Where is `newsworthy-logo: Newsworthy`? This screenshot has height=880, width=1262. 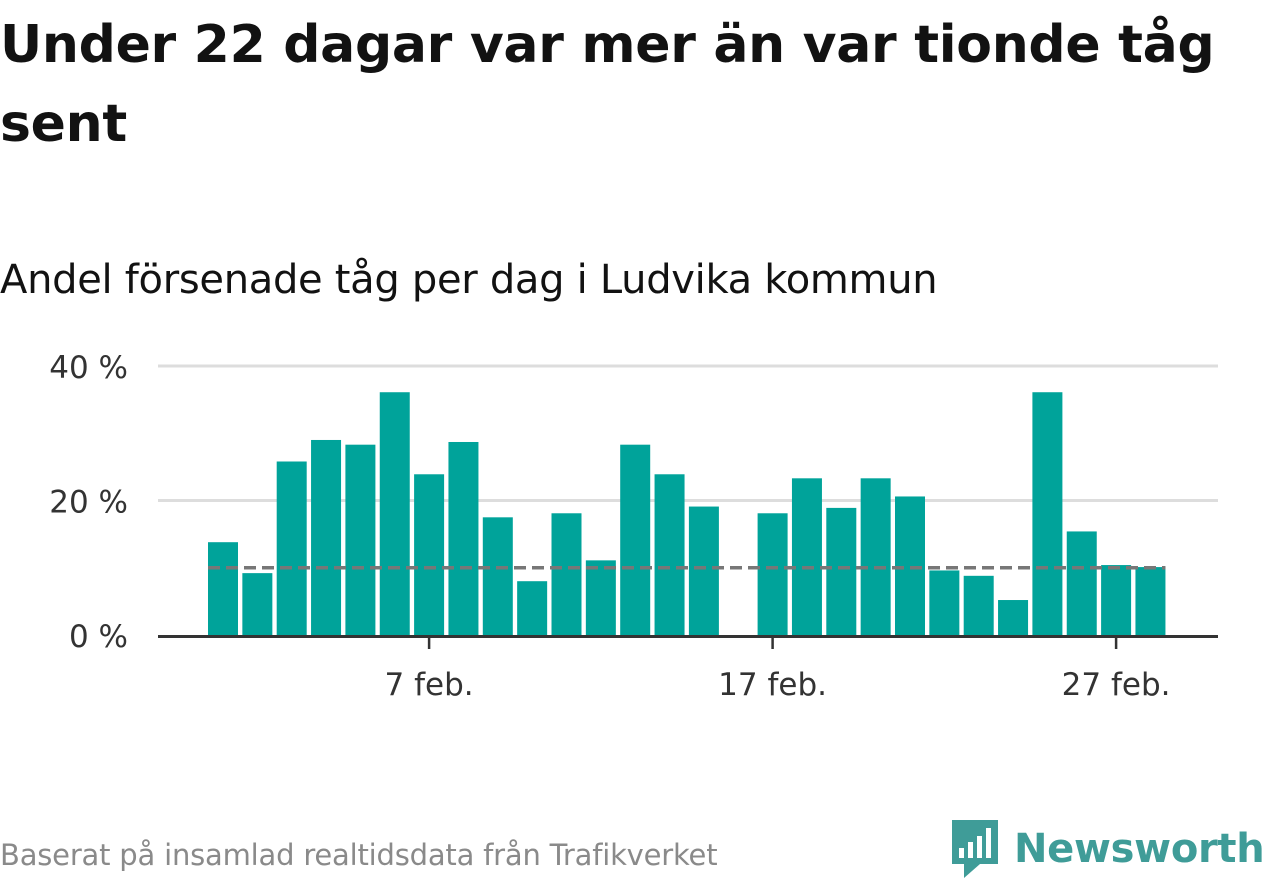
newsworthy-logo: Newsworthy is located at coordinates (1106, 849).